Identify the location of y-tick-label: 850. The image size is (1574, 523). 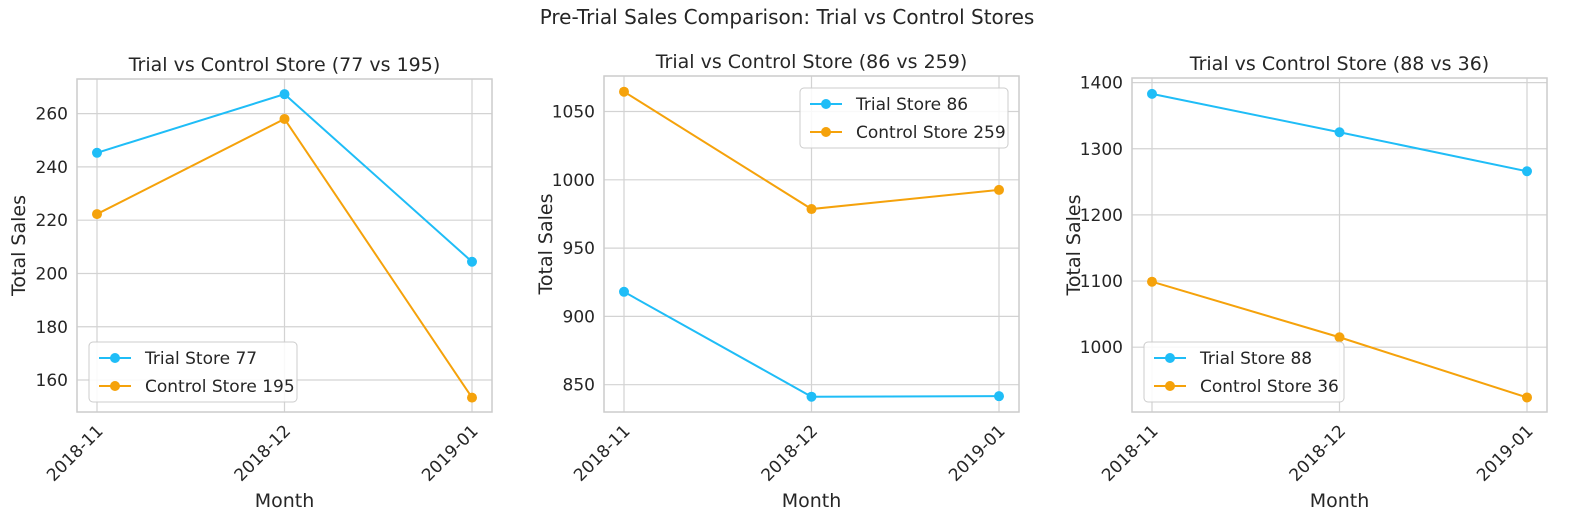
(579, 386).